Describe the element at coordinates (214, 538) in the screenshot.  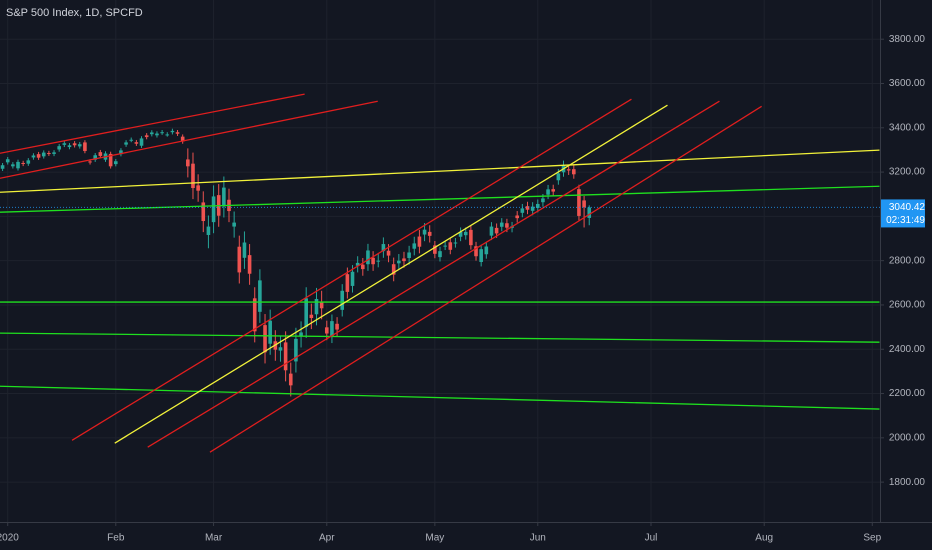
I see `x-tick-label: Mar` at that location.